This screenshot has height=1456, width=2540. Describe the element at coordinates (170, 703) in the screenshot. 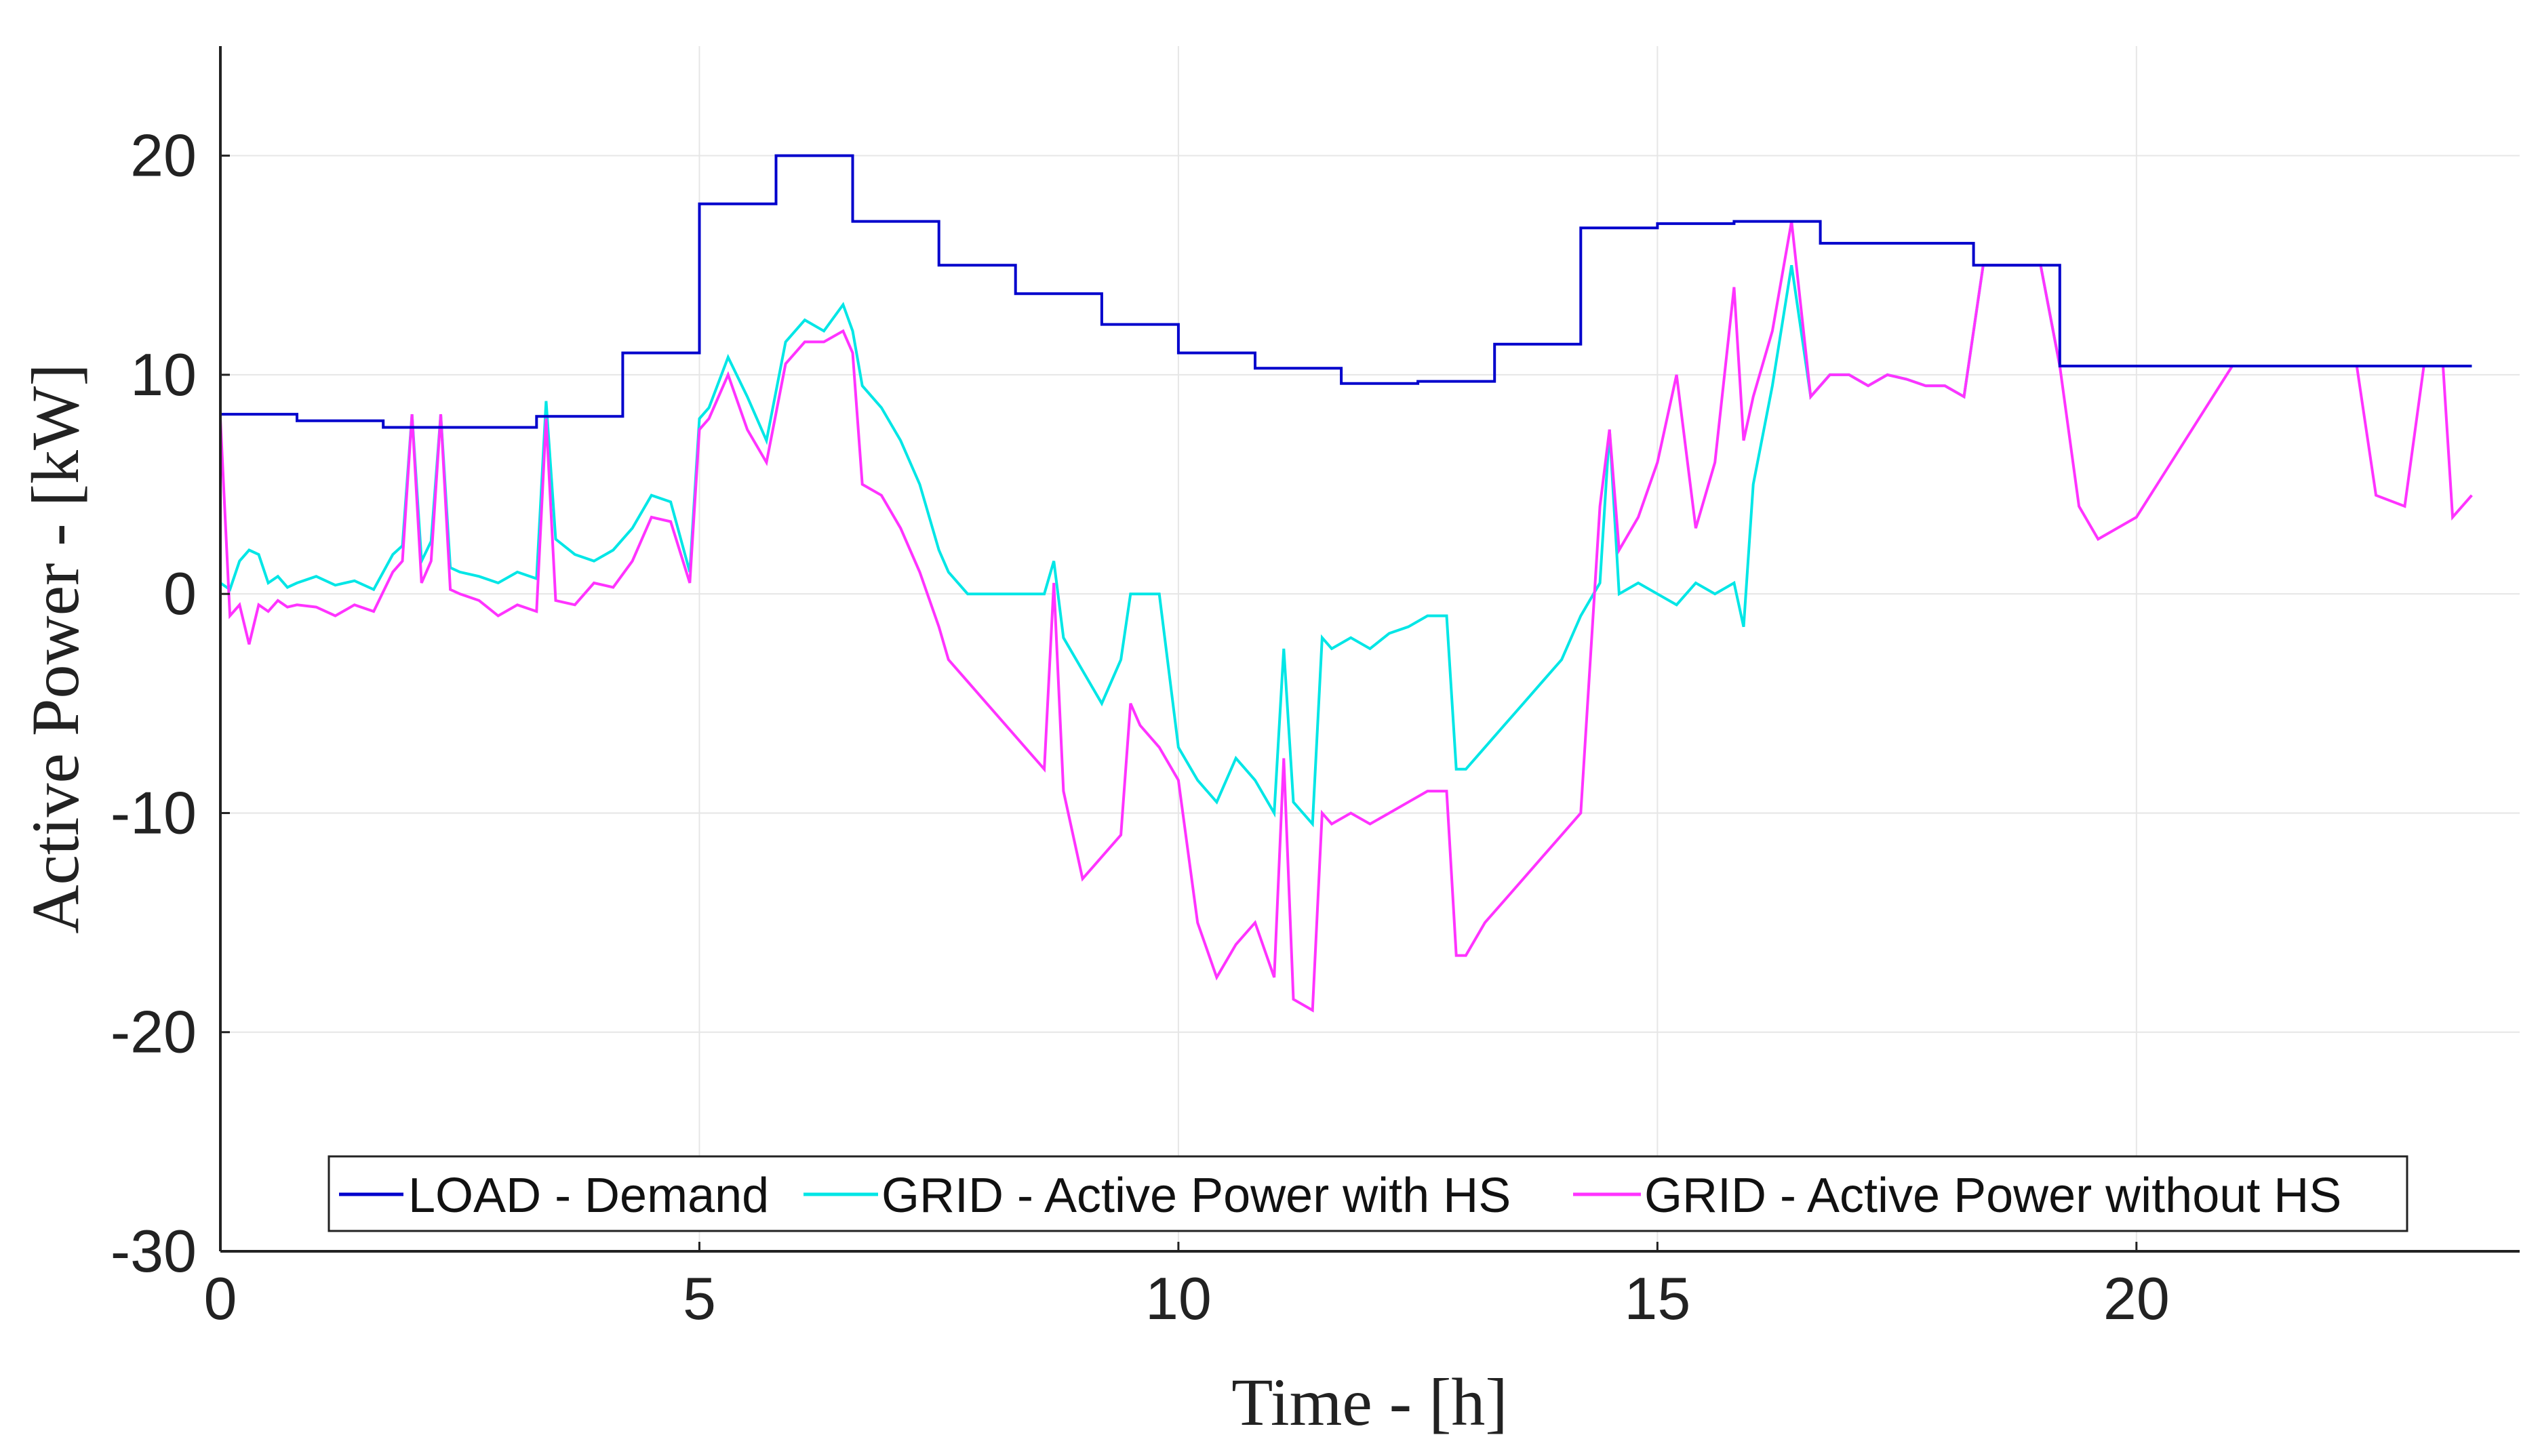

I see `y-tick-labels: -30 -20 -10 0 10 20` at that location.